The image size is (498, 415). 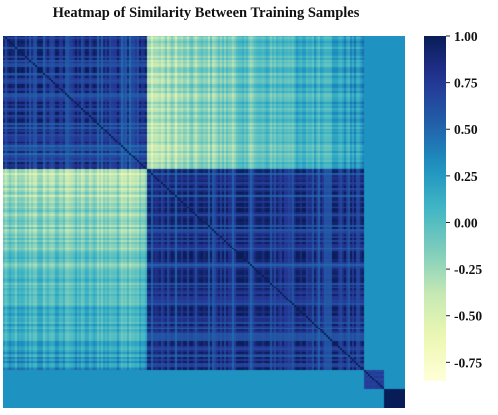 What do you see at coordinates (466, 176) in the screenshot?
I see `colorbar-tick-label: 0.25` at bounding box center [466, 176].